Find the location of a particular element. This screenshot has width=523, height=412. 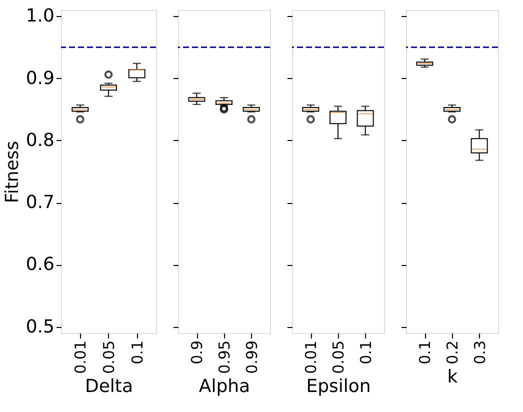

y-tick-label: 0.9 is located at coordinates (40, 78).